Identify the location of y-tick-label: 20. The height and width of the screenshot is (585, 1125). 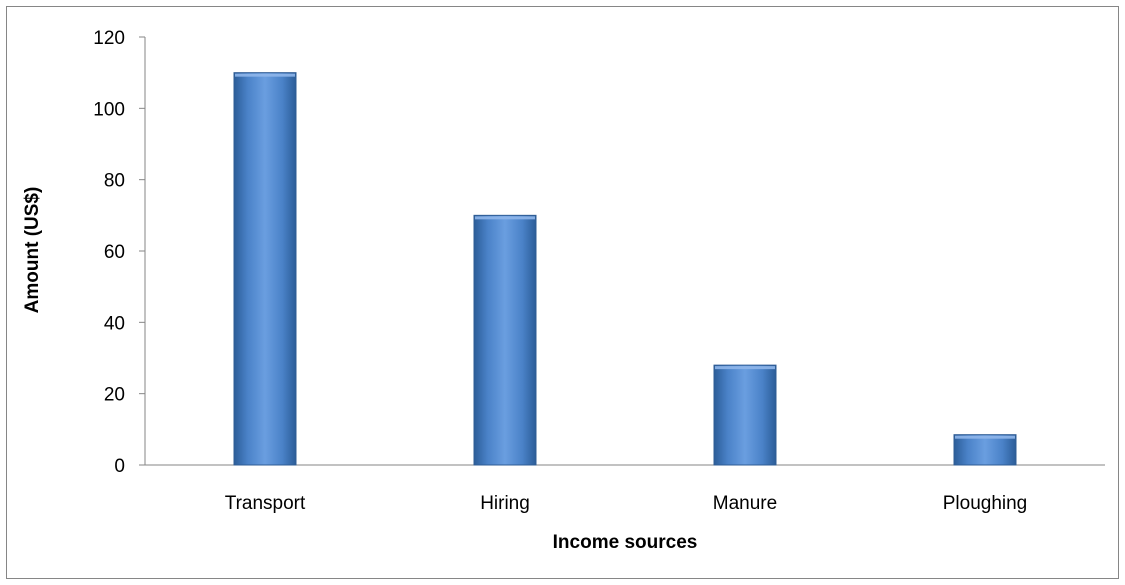
(114, 395).